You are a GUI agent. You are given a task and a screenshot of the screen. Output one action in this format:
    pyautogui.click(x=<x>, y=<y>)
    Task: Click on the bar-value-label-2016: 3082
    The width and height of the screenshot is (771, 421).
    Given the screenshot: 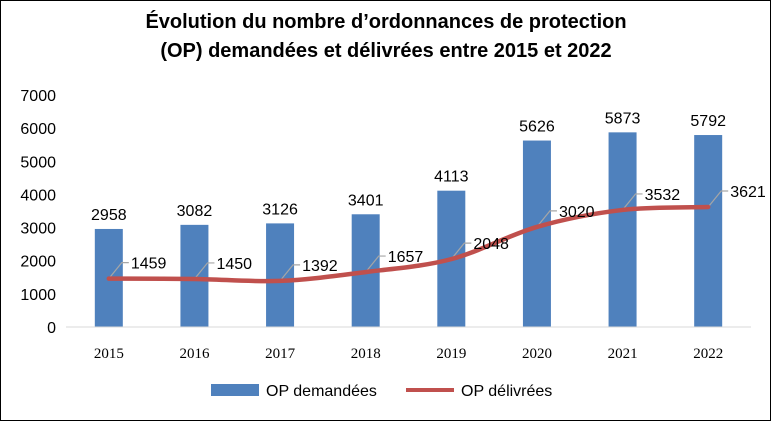 What is the action you would take?
    pyautogui.click(x=195, y=211)
    